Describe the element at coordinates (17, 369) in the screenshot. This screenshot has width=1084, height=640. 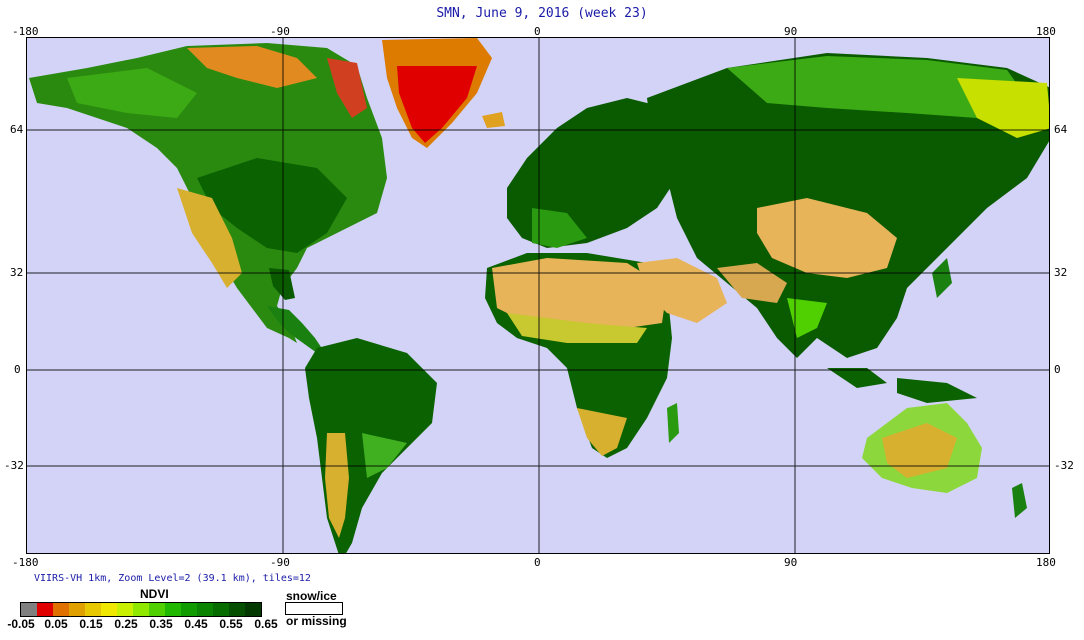
I see `left-lat-tick-3: 0` at that location.